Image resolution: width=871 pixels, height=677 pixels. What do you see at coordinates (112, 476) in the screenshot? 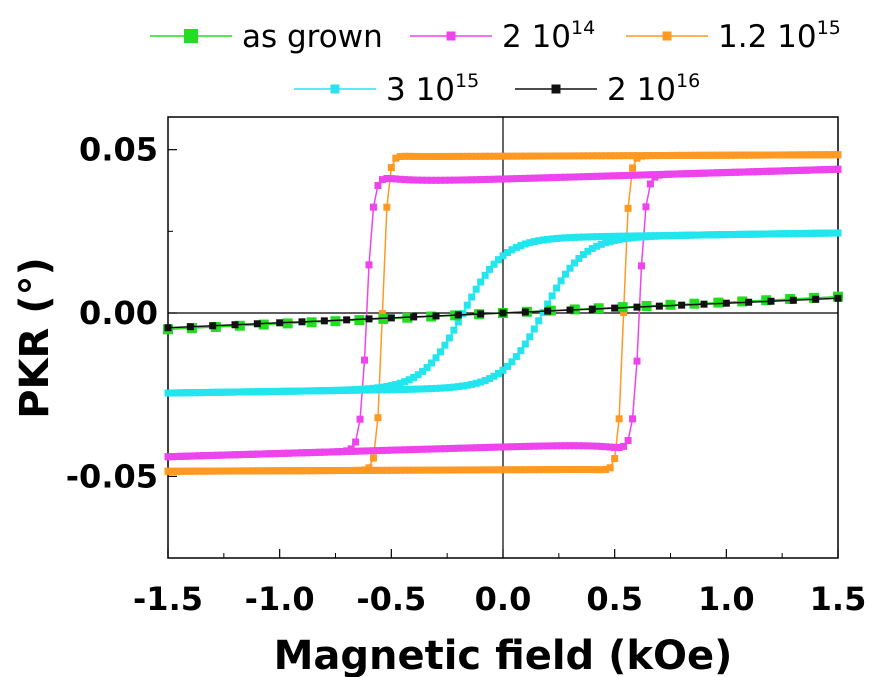
I see `y-tick-label: -0.05` at bounding box center [112, 476].